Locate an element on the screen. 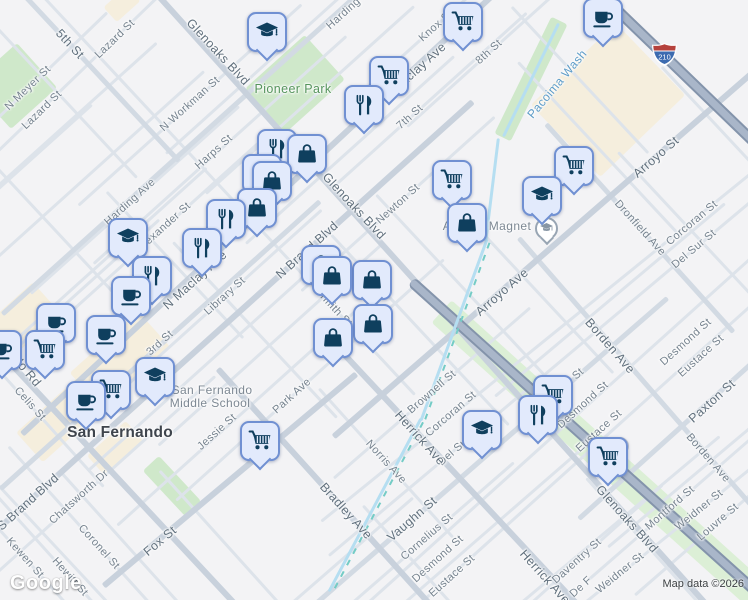 This screenshot has width=748, height=600. interstate-210-shield: 210 is located at coordinates (664, 57).